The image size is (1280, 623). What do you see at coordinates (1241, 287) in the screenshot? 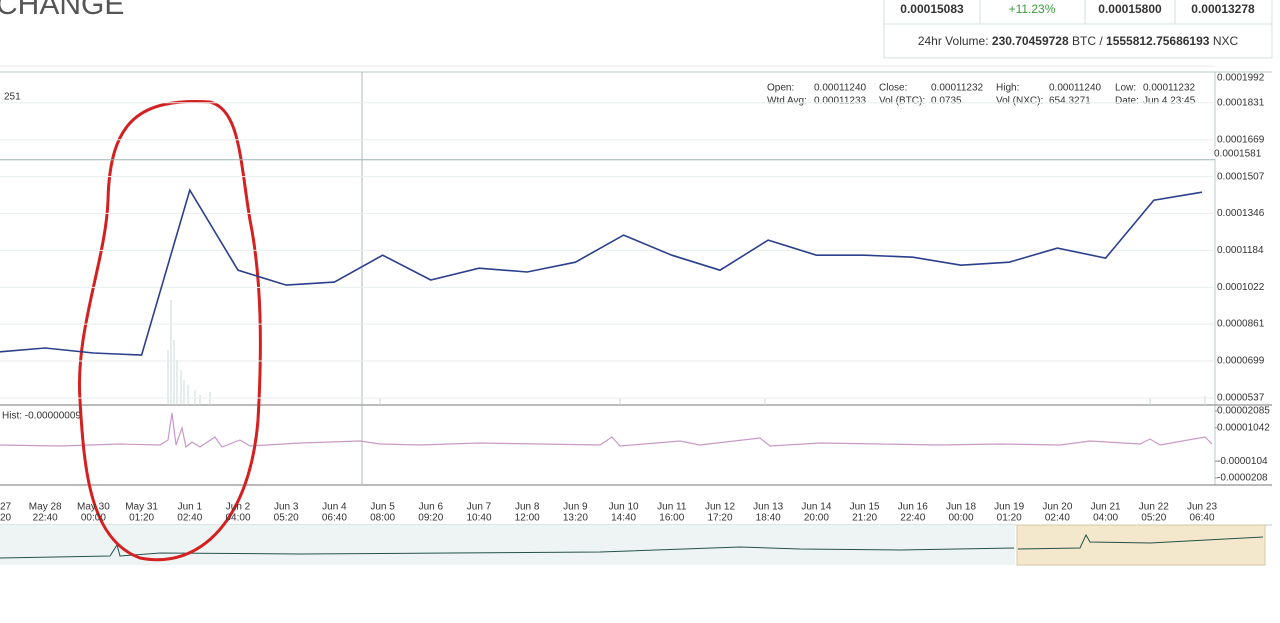
I see `y-tick-label: 0.0001022` at bounding box center [1241, 287].